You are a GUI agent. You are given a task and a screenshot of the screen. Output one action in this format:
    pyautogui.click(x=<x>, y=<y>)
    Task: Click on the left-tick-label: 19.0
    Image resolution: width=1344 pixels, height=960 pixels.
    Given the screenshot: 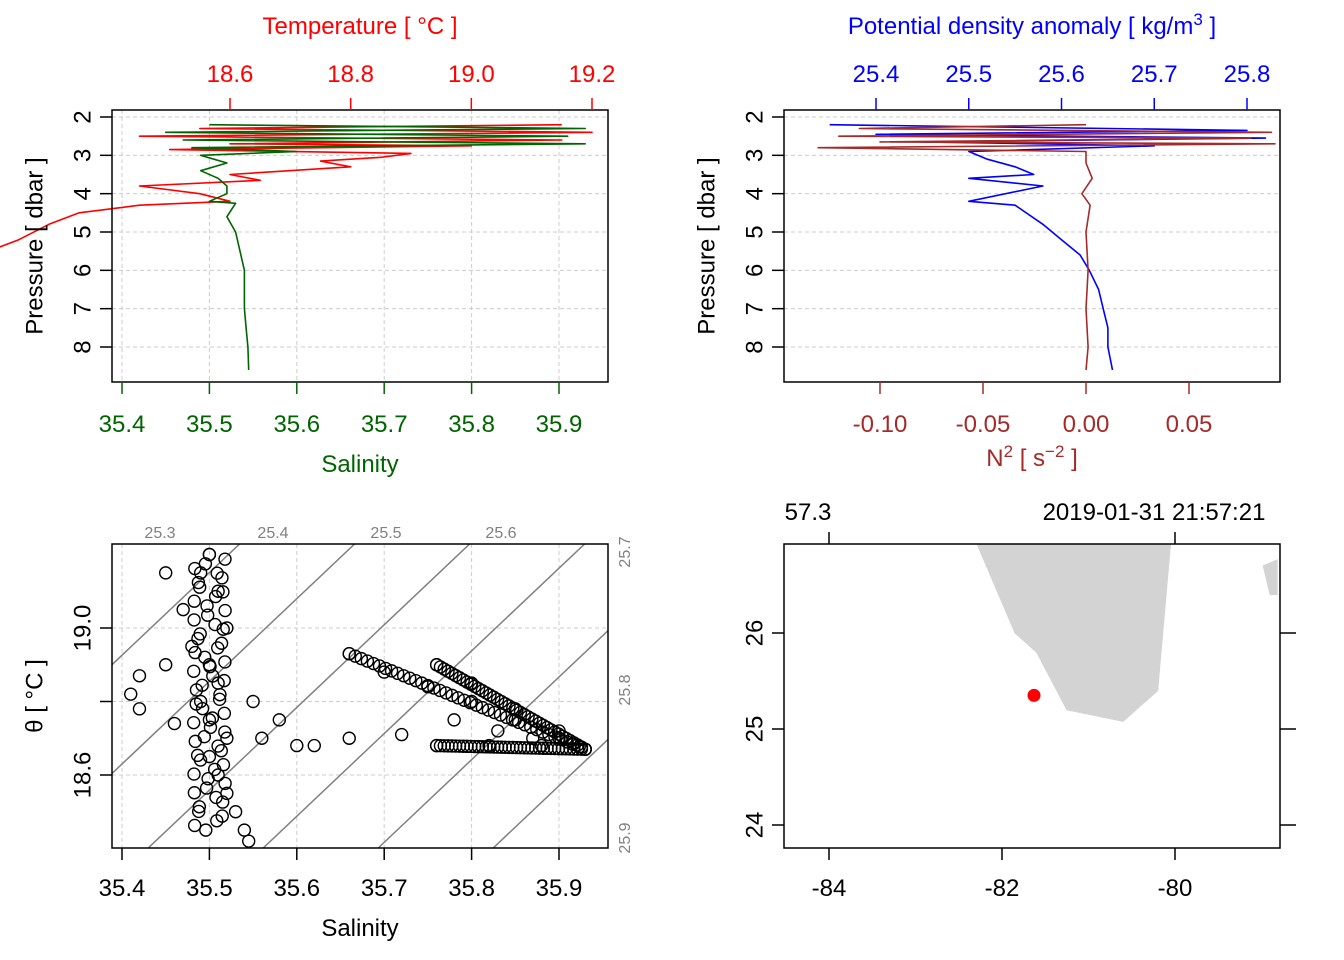 What is the action you would take?
    pyautogui.click(x=82, y=628)
    